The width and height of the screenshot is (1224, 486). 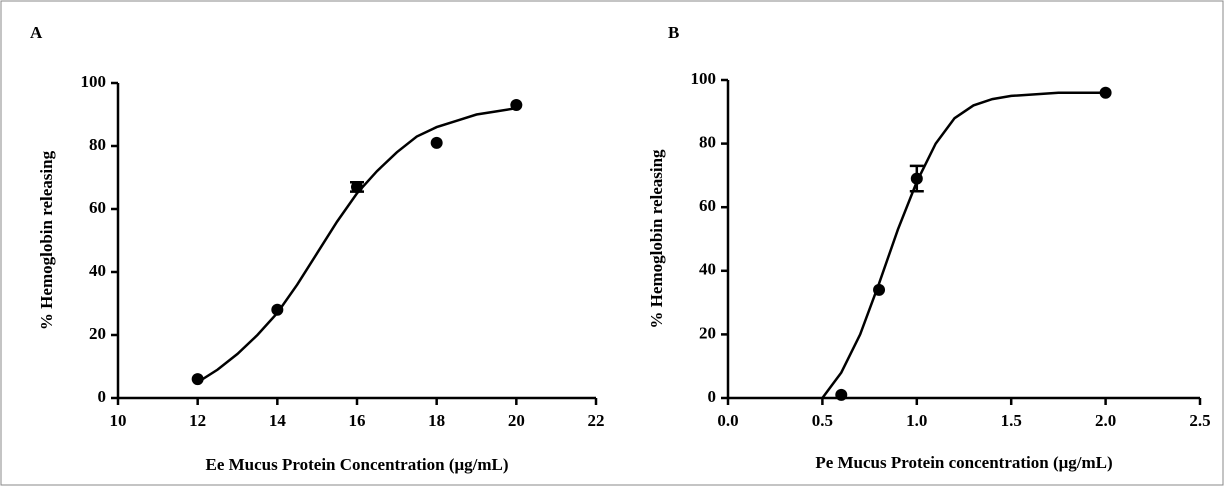 What do you see at coordinates (118, 420) in the screenshot?
I see `x-tick-label: 10` at bounding box center [118, 420].